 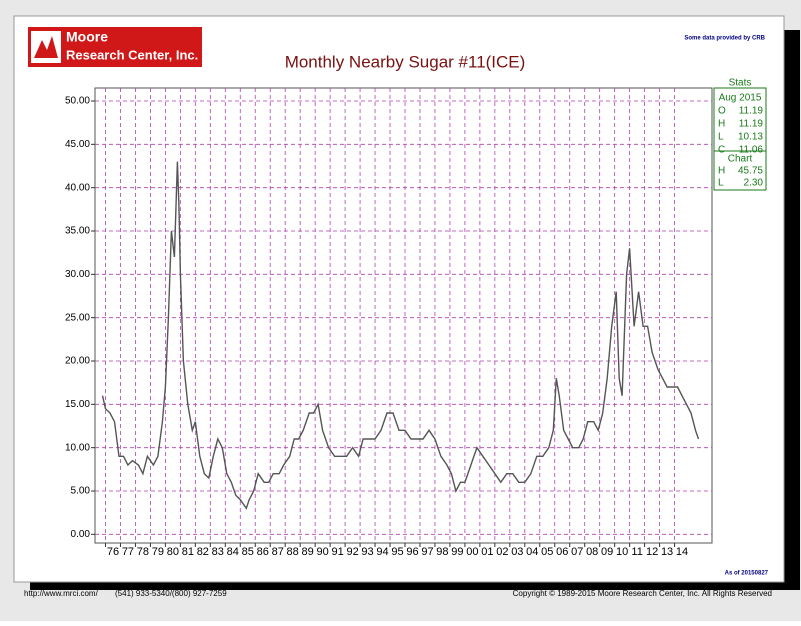 I want to click on x-tick-label: 78, so click(x=143, y=552).